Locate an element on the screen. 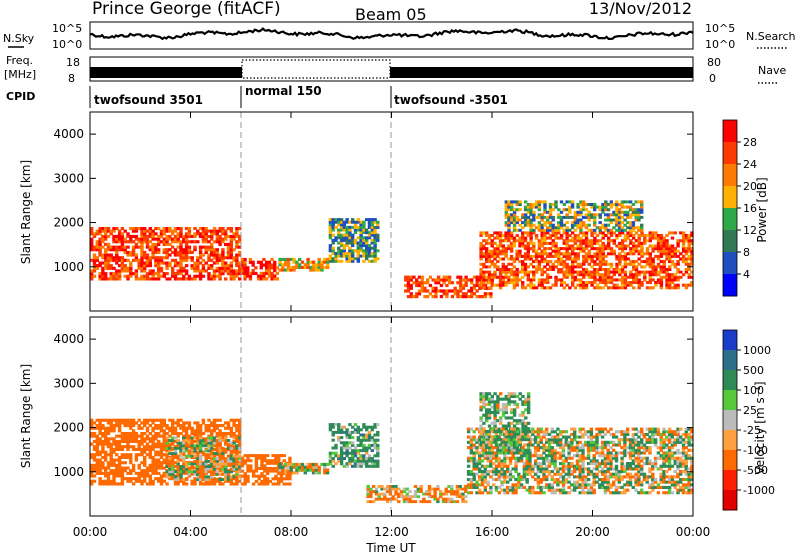 The image size is (800, 554). power-colorbar-label: Power [dB] is located at coordinates (762, 209).